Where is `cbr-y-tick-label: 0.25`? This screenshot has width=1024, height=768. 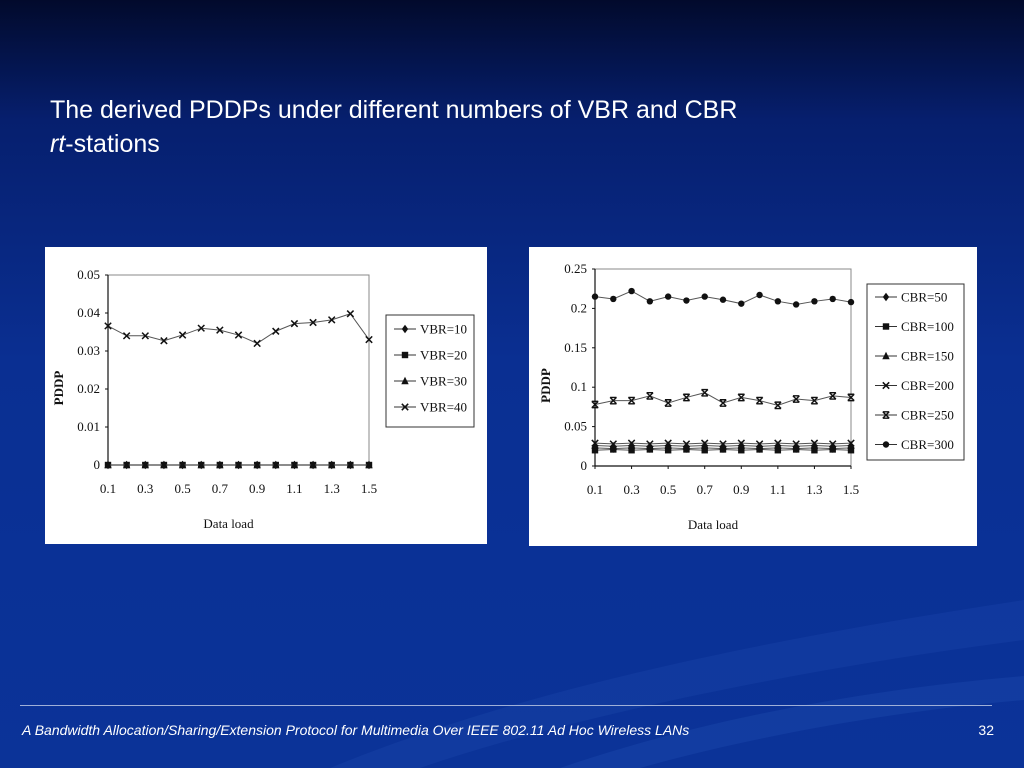 cbr-y-tick-label: 0.25 is located at coordinates (575, 268).